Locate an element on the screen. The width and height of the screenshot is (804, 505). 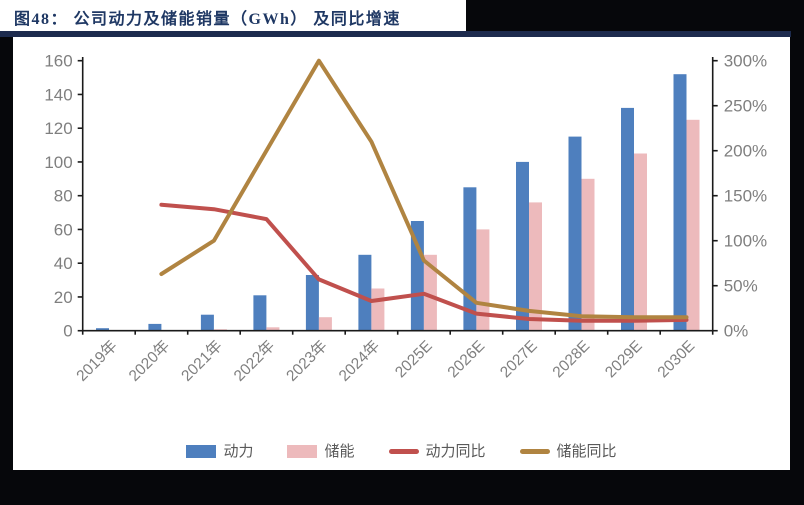
x-axis-tick: 2026E is located at coordinates (467, 360).